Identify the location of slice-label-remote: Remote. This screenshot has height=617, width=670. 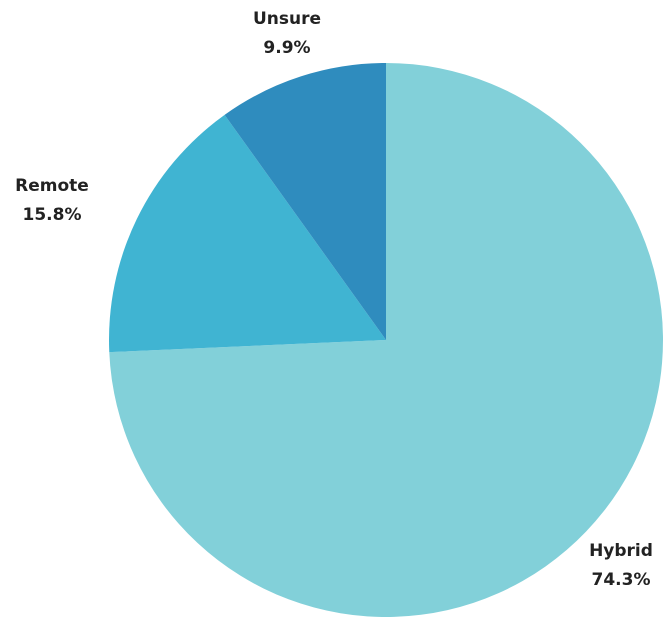
(52, 186).